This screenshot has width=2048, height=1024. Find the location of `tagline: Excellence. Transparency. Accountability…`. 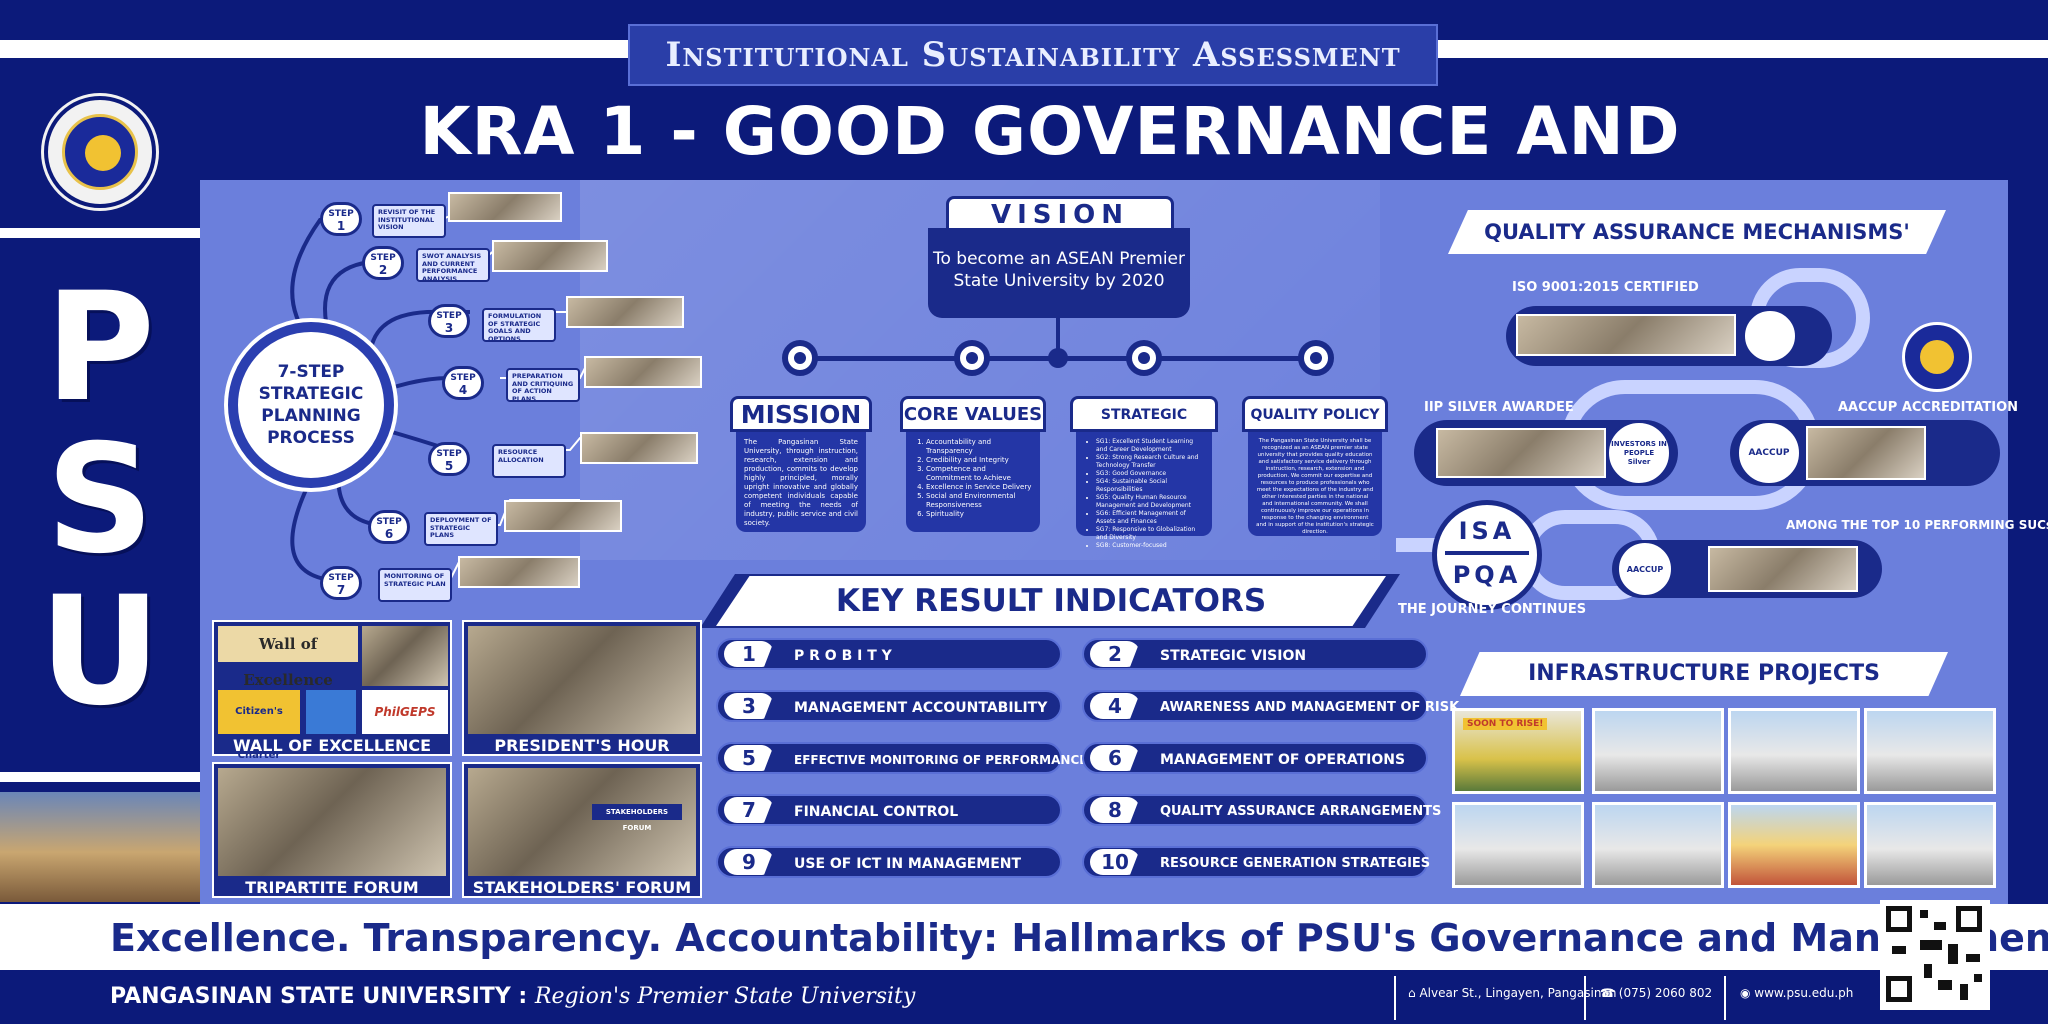

tagline: Excellence. Transparency. Accountability… is located at coordinates (1079, 938).